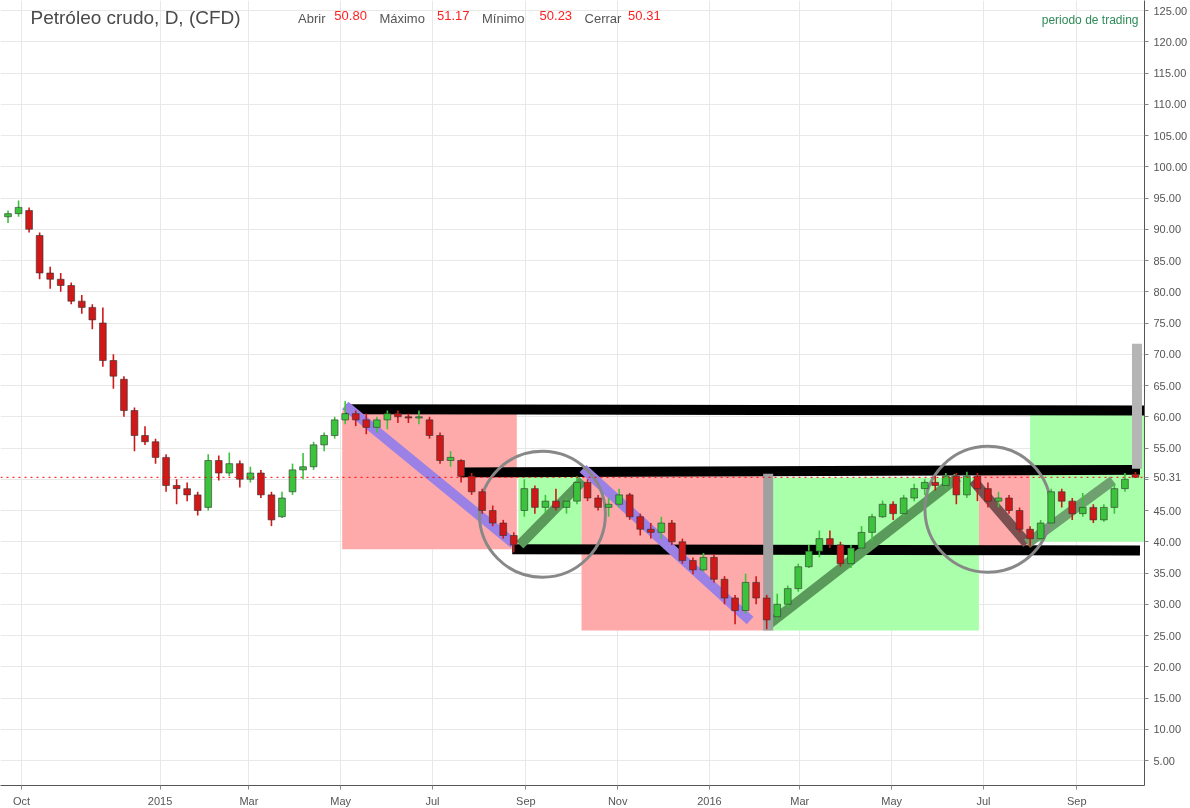 The height and width of the screenshot is (808, 1190). Describe the element at coordinates (453, 15) in the screenshot. I see `annotation: 51.17` at that location.